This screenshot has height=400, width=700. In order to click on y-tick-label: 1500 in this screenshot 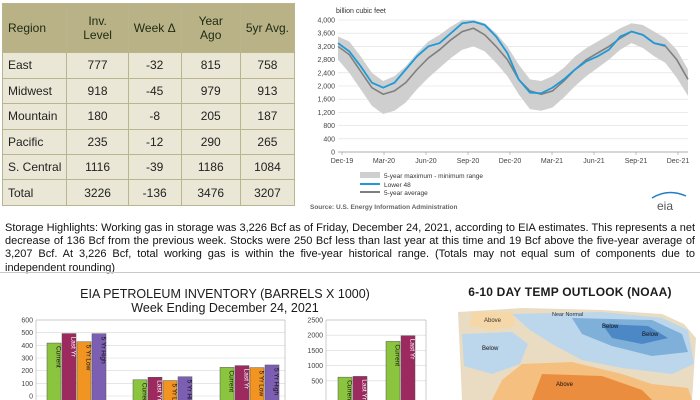, I will do `click(315, 351)`.